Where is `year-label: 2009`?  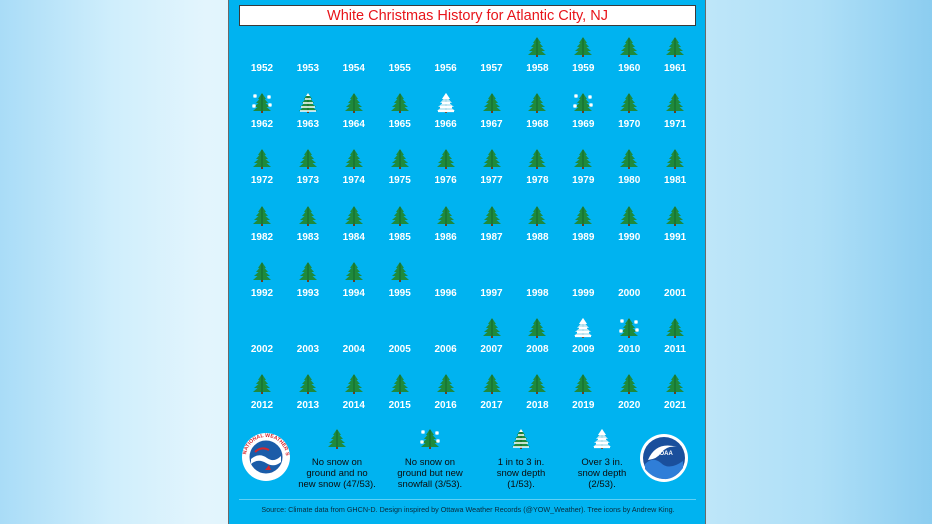 year-label: 2009 is located at coordinates (583, 349).